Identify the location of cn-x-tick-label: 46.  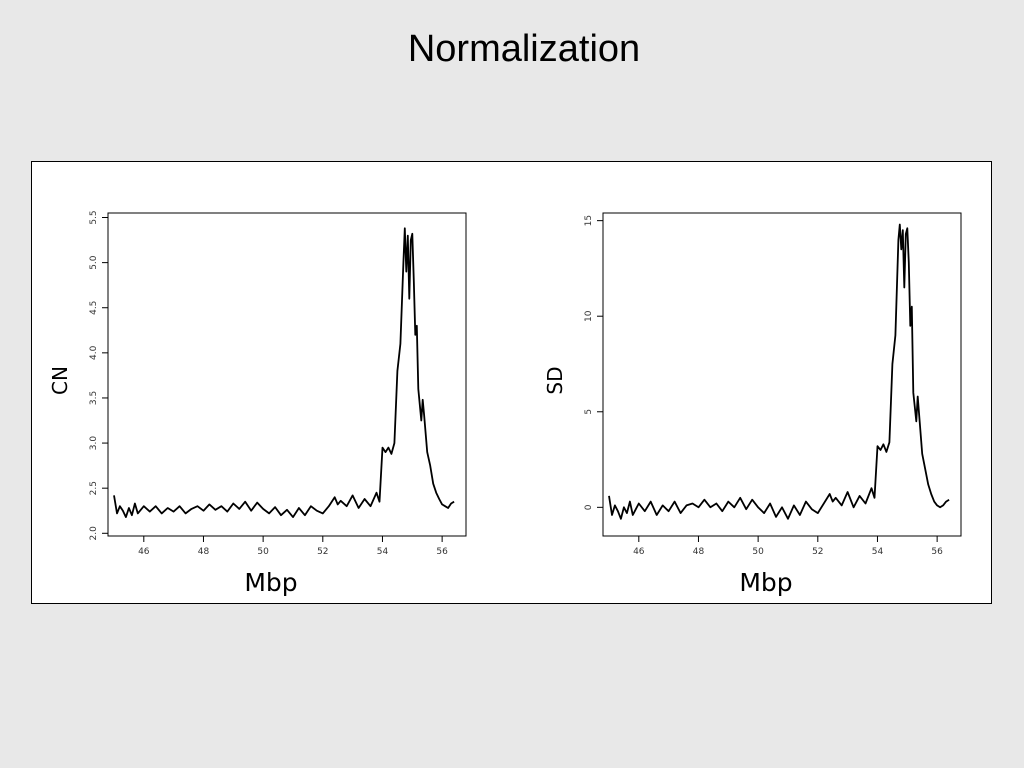
(144, 552).